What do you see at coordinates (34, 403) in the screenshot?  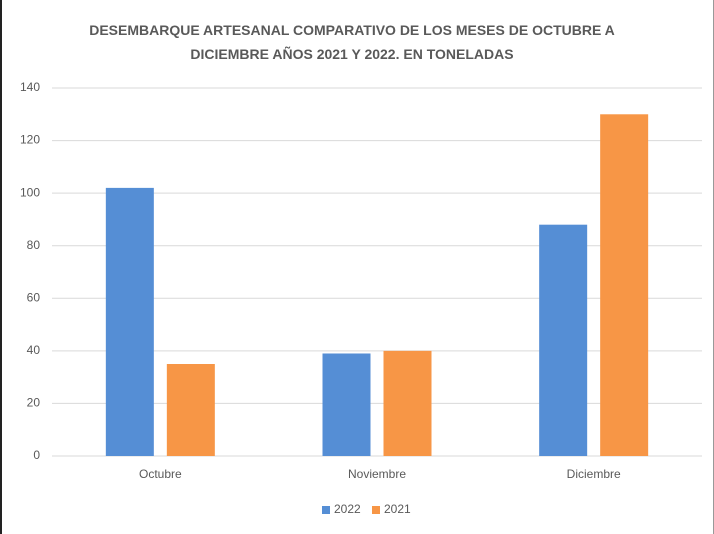 I see `y-tick-label: 20` at bounding box center [34, 403].